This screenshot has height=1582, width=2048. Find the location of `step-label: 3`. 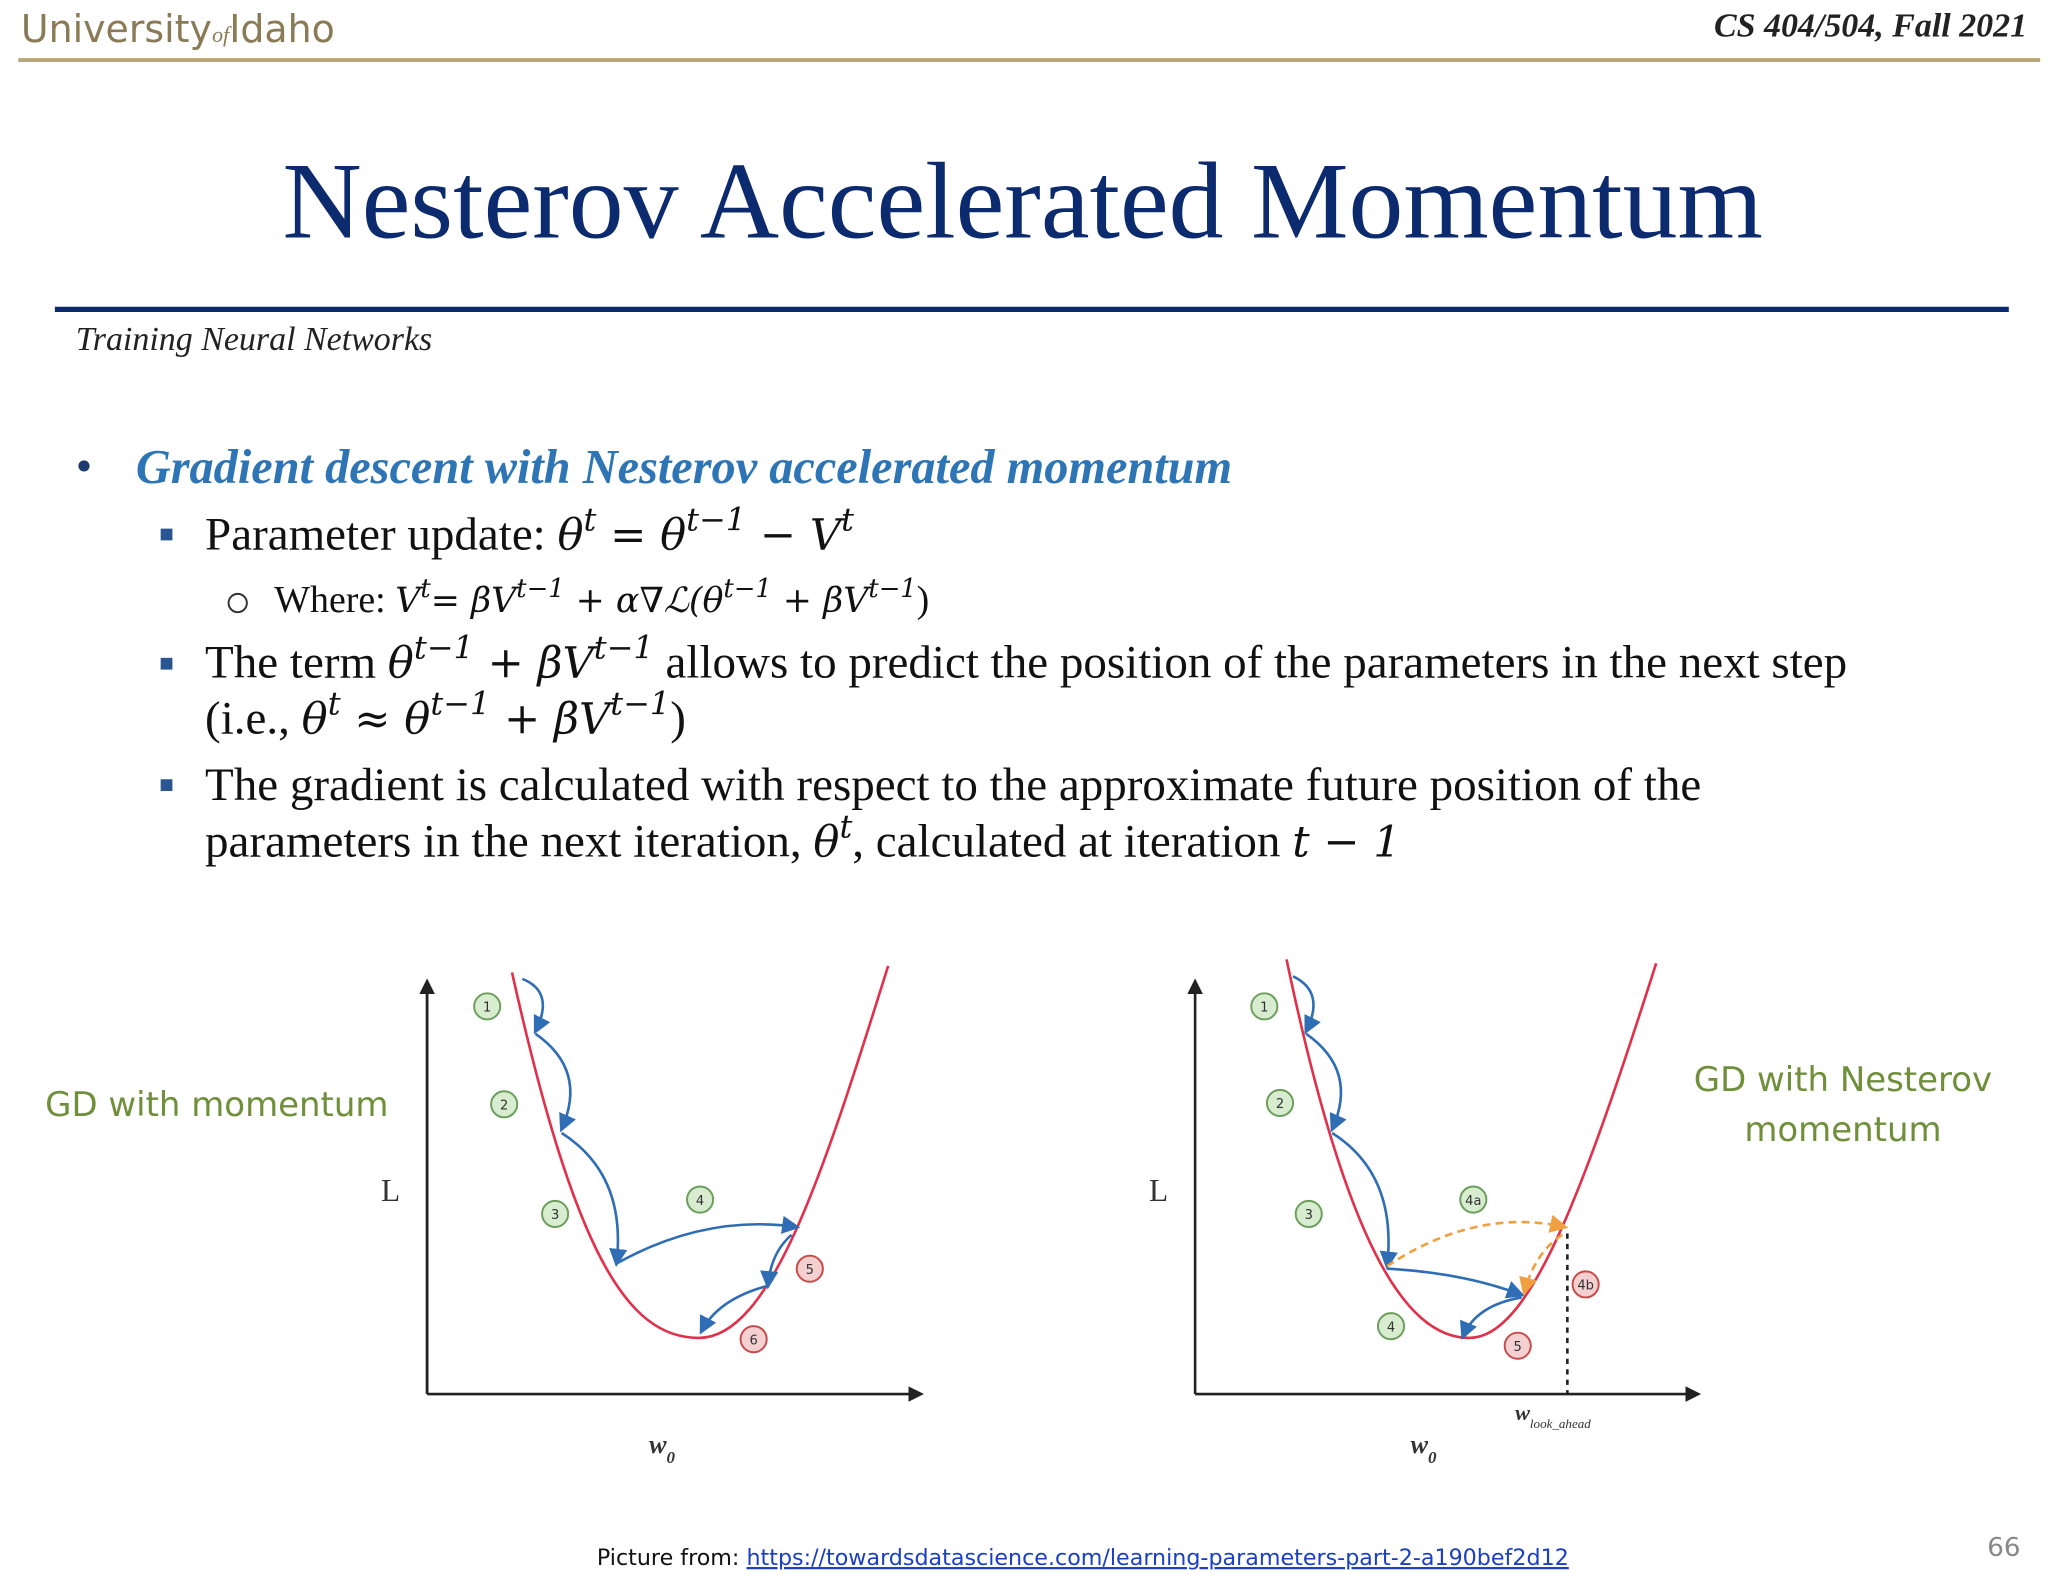

step-label: 3 is located at coordinates (1309, 1215).